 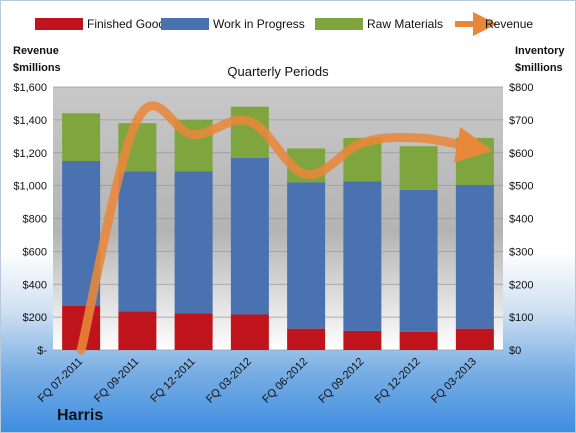 What do you see at coordinates (405, 24) in the screenshot?
I see `legend-label: Raw Materials` at bounding box center [405, 24].